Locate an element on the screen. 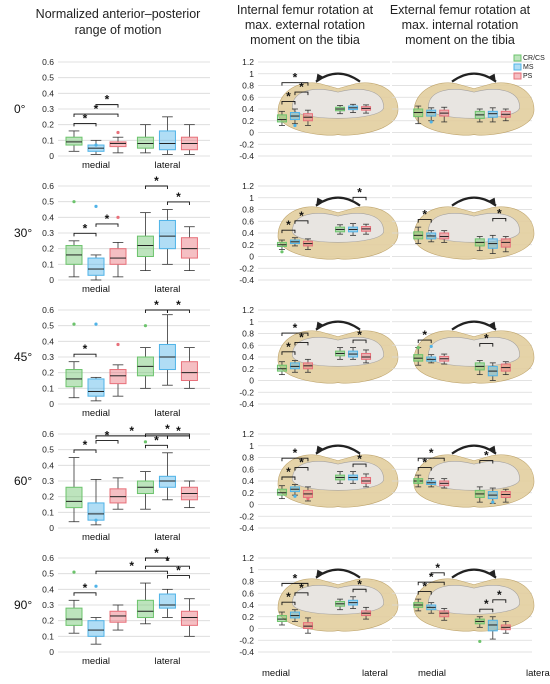 Image resolution: width=550 pixels, height=684 pixels. y-tick-label: 0.8 is located at coordinates (248, 210).